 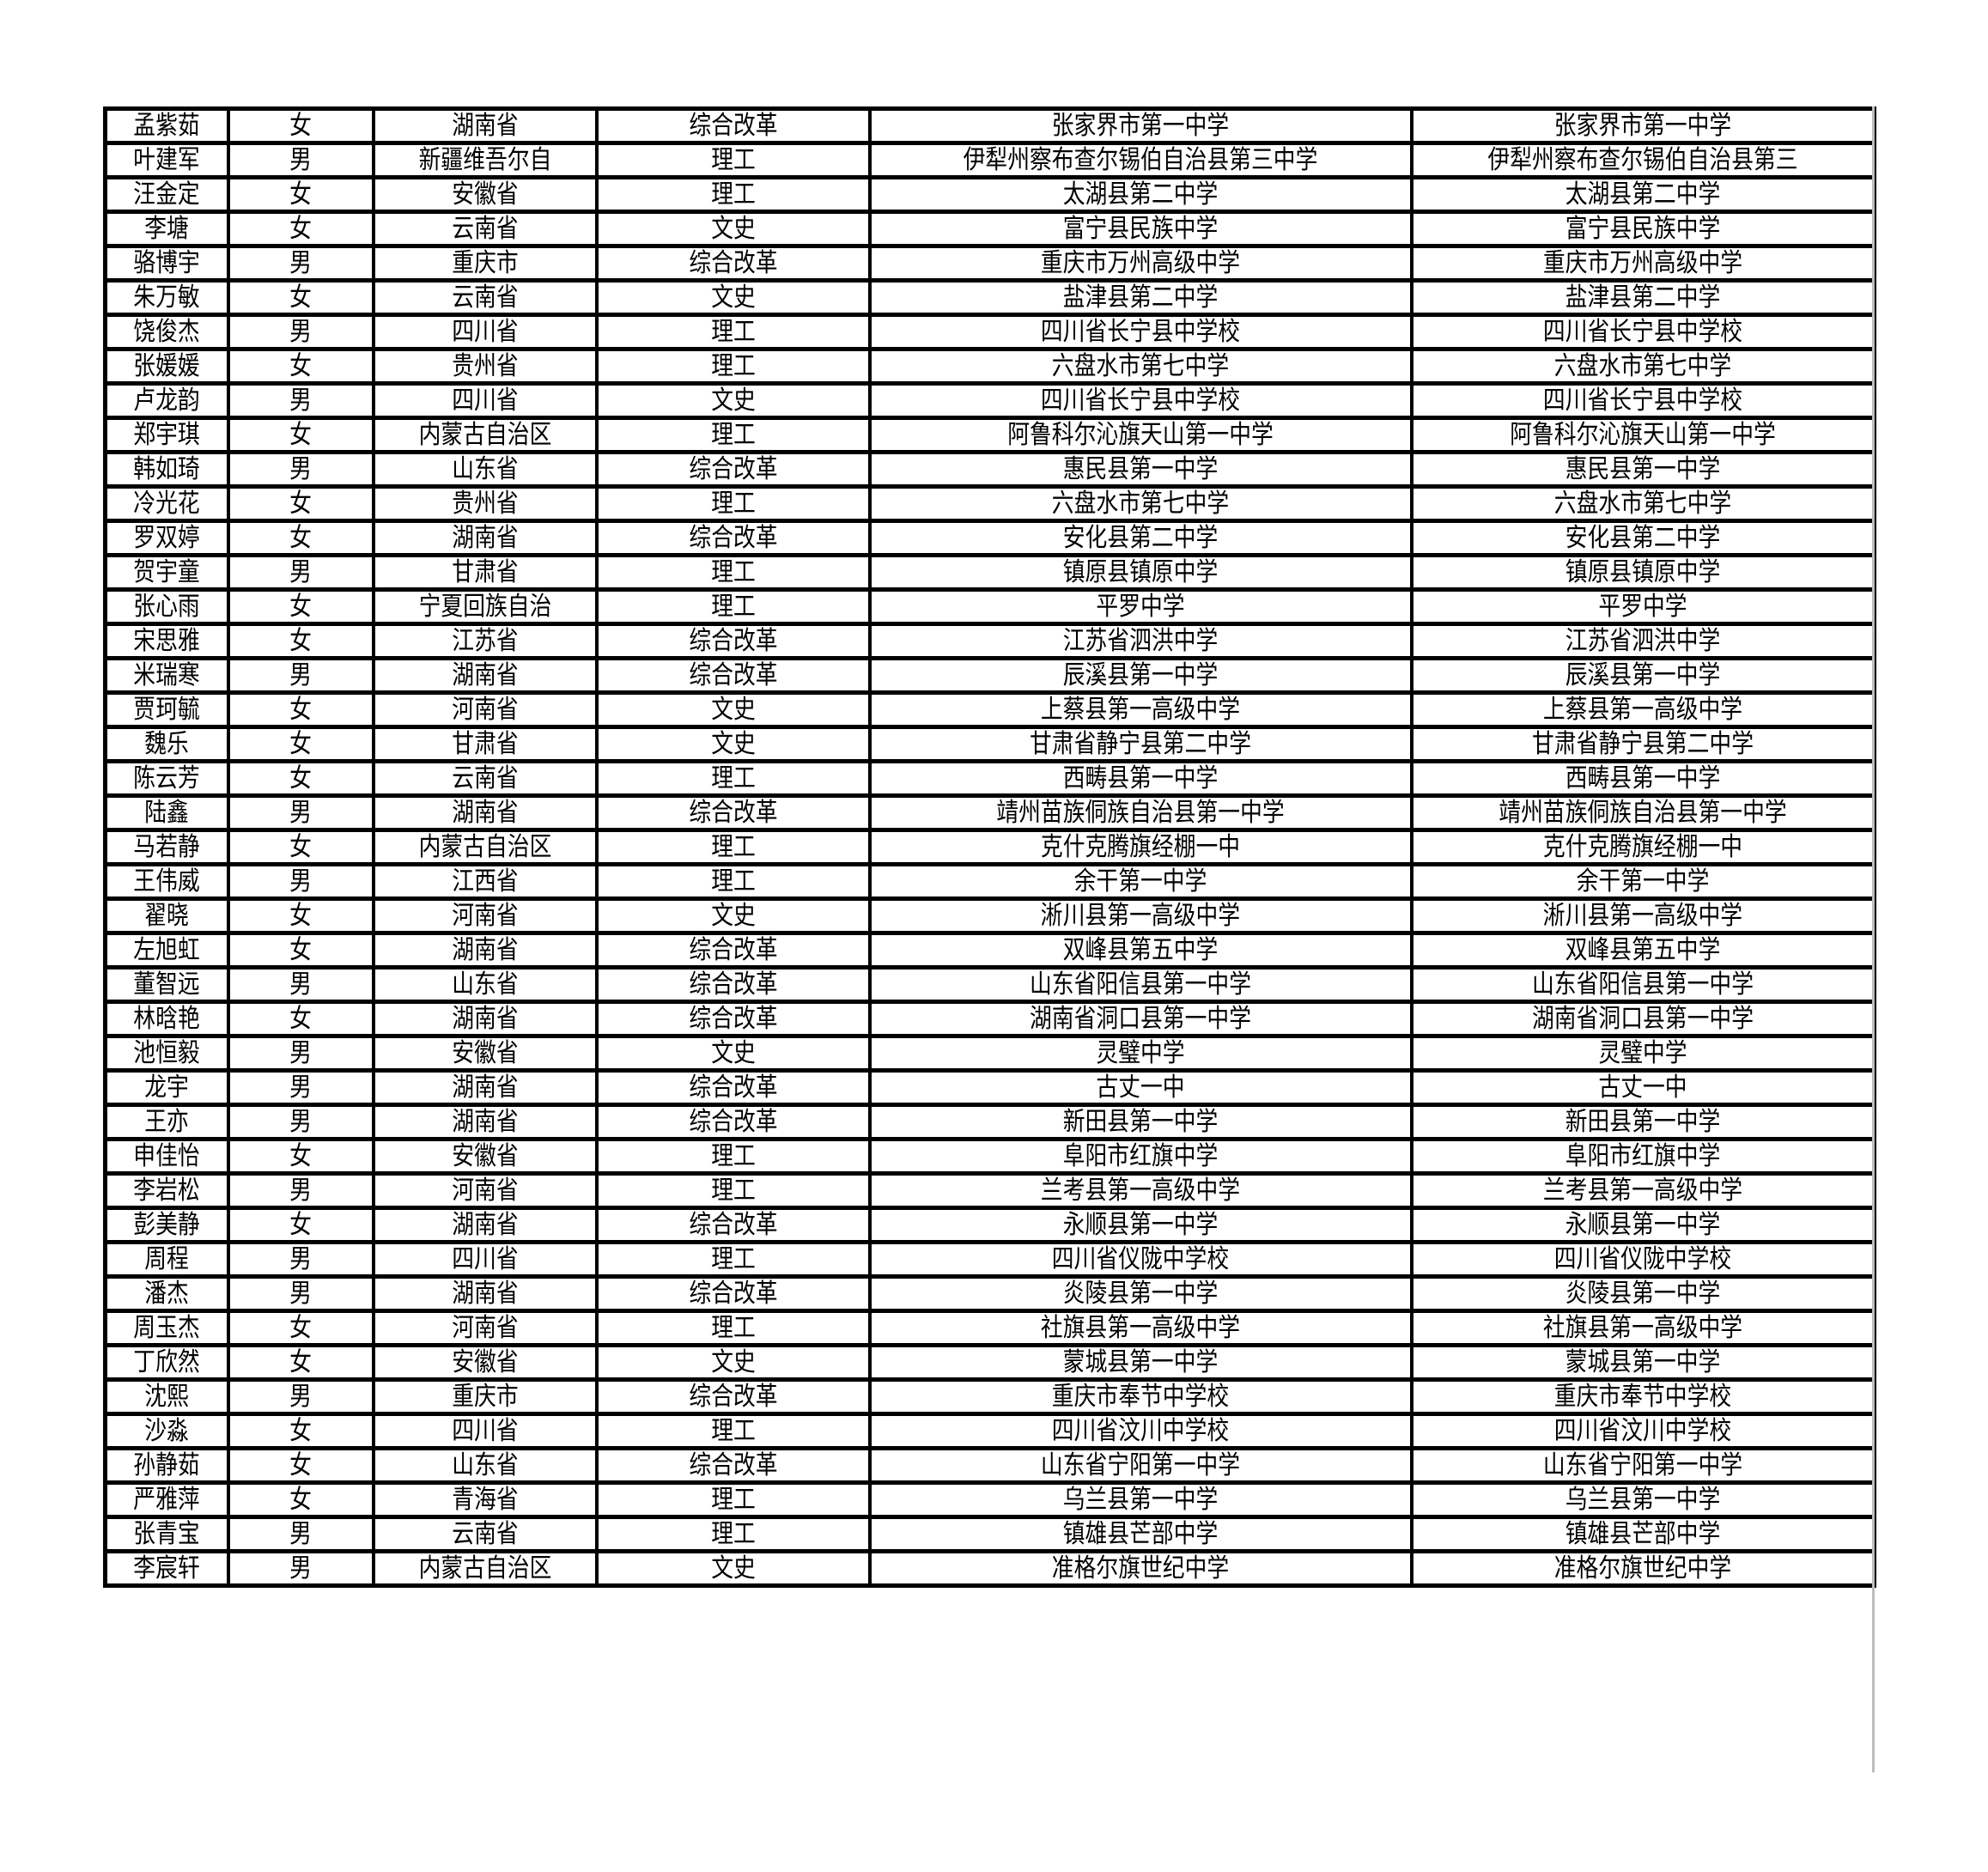 What do you see at coordinates (485, 881) in the screenshot?
I see `province-cell: 江西省` at bounding box center [485, 881].